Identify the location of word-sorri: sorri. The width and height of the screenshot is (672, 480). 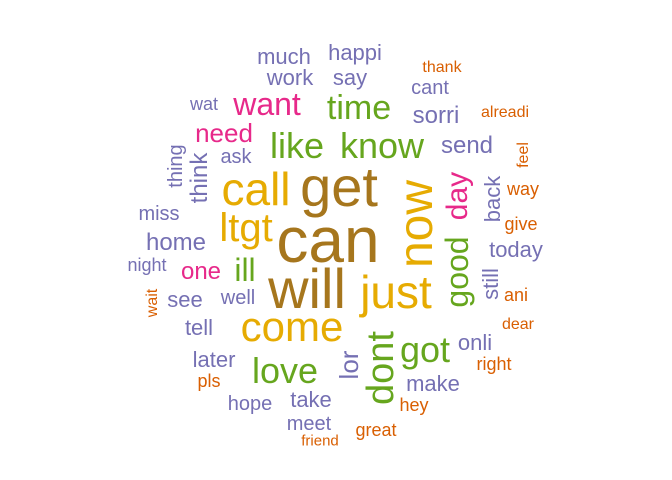
(436, 115).